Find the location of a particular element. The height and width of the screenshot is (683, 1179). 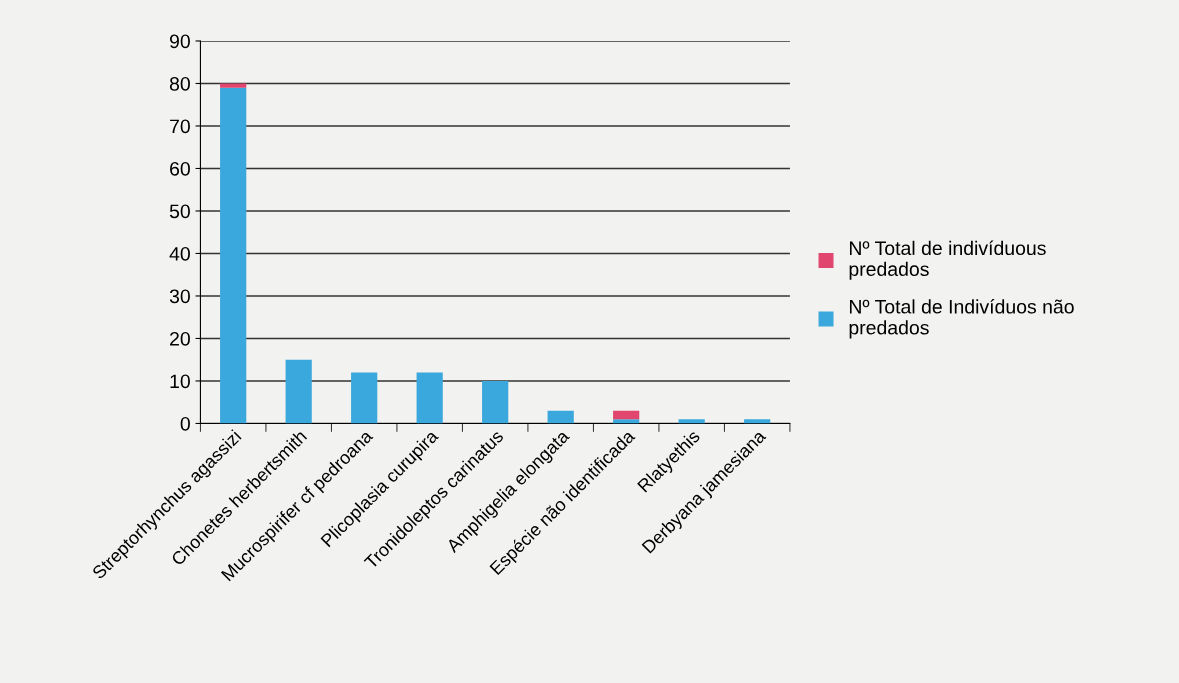

y-tick-label: 90 is located at coordinates (179, 41).